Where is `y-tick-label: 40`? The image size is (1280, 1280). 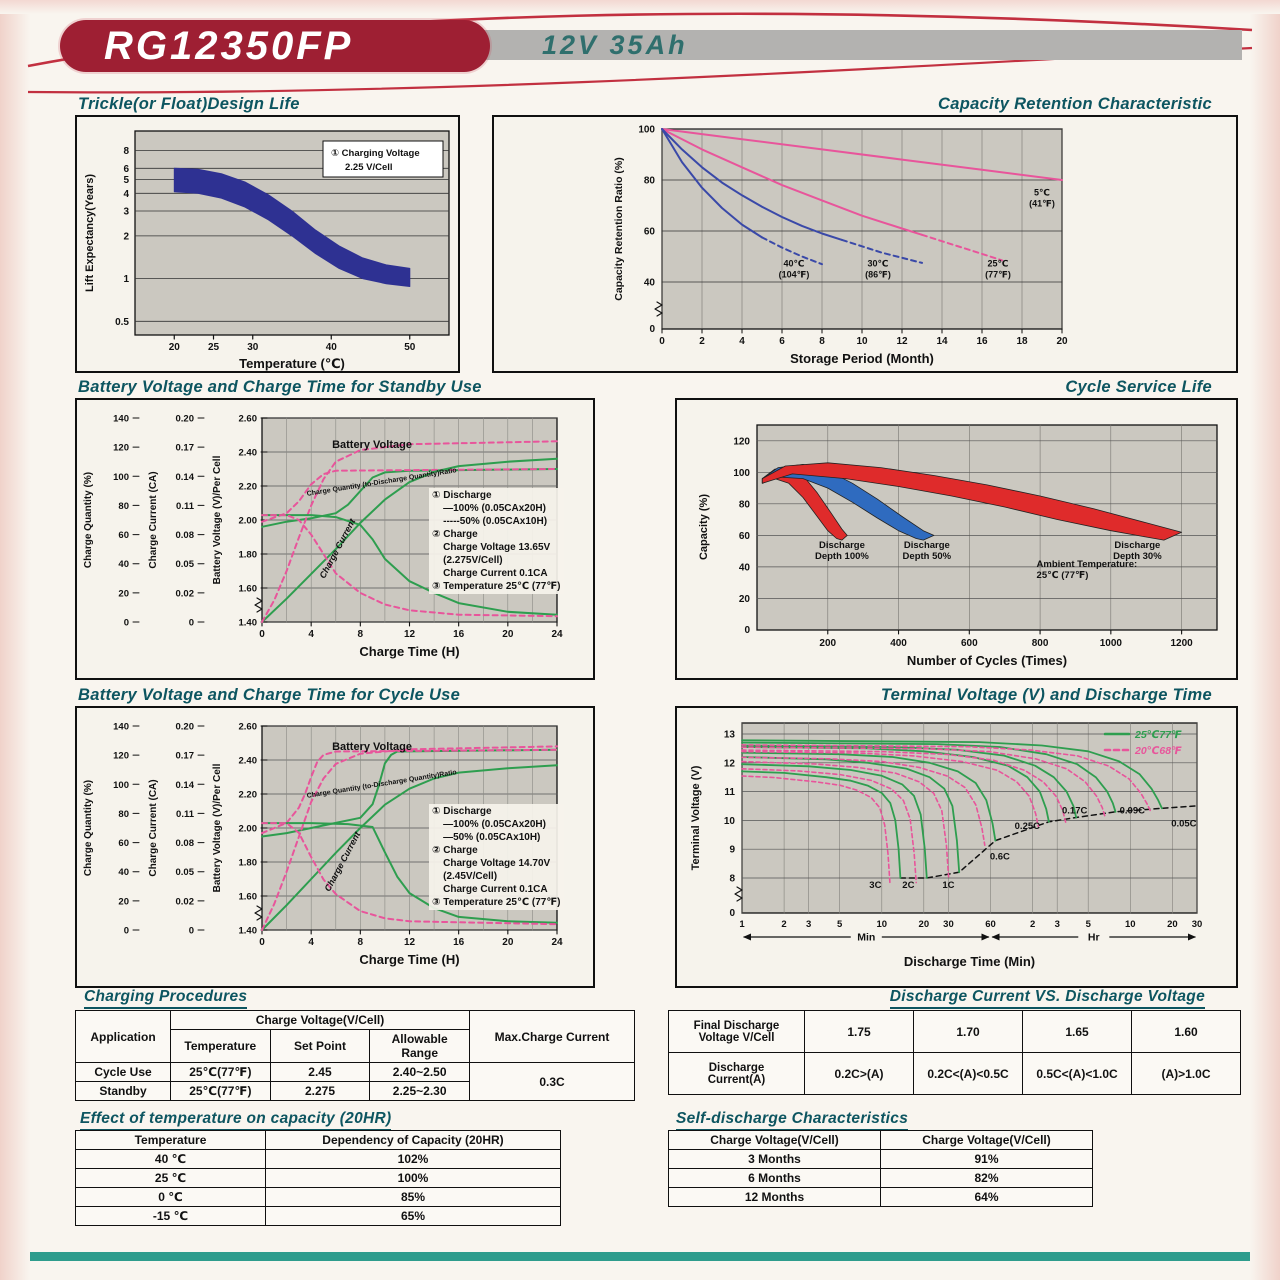
y-tick-label: 40 is located at coordinates (745, 567).